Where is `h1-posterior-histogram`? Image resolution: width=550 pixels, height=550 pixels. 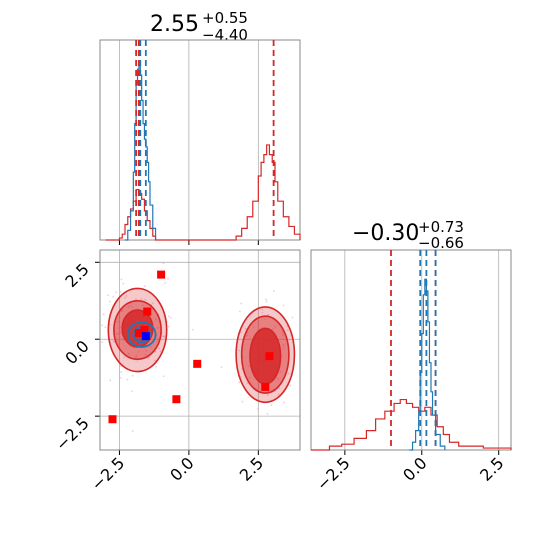 h1-posterior-histogram is located at coordinates (141, 152).